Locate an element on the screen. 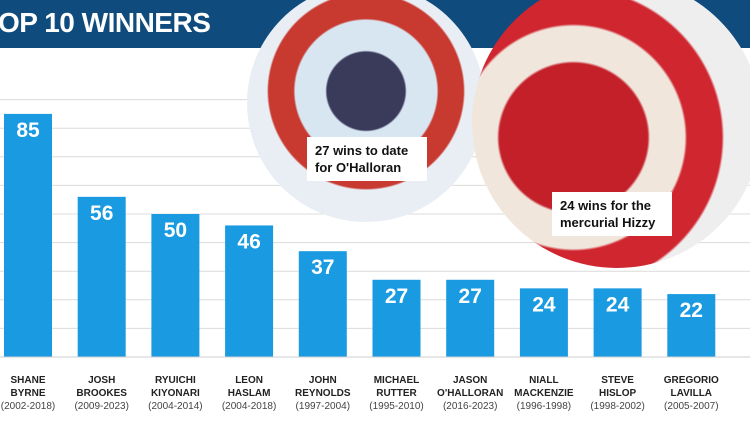  data-label: 85 is located at coordinates (28, 130).